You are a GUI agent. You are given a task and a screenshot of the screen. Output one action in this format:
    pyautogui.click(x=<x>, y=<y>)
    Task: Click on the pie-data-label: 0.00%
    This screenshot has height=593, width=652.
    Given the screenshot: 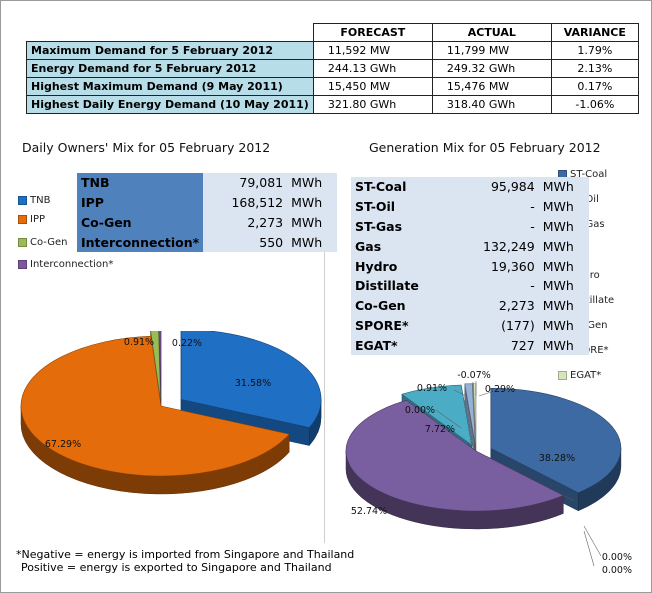 What is the action you would take?
    pyautogui.click(x=617, y=570)
    